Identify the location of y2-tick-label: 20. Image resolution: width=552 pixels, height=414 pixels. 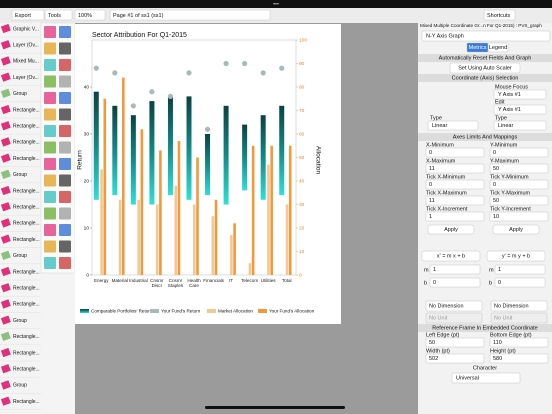
(302, 228).